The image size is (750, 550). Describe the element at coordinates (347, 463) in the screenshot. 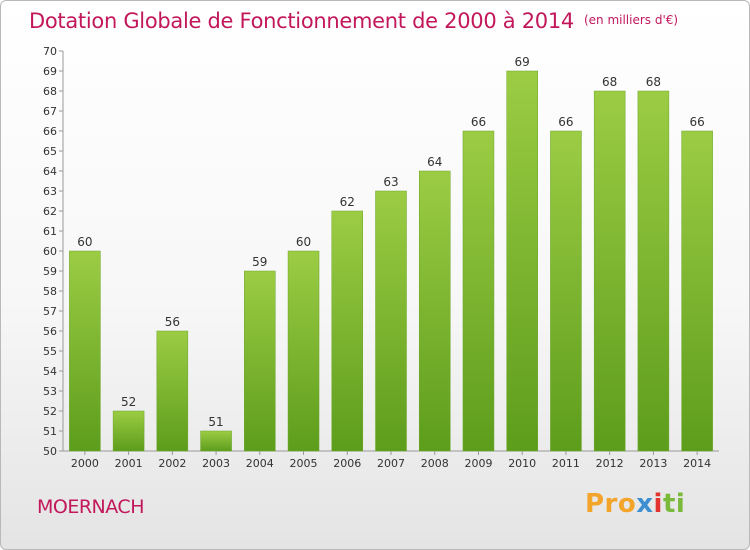

I see `x-tick-label: 2006` at that location.